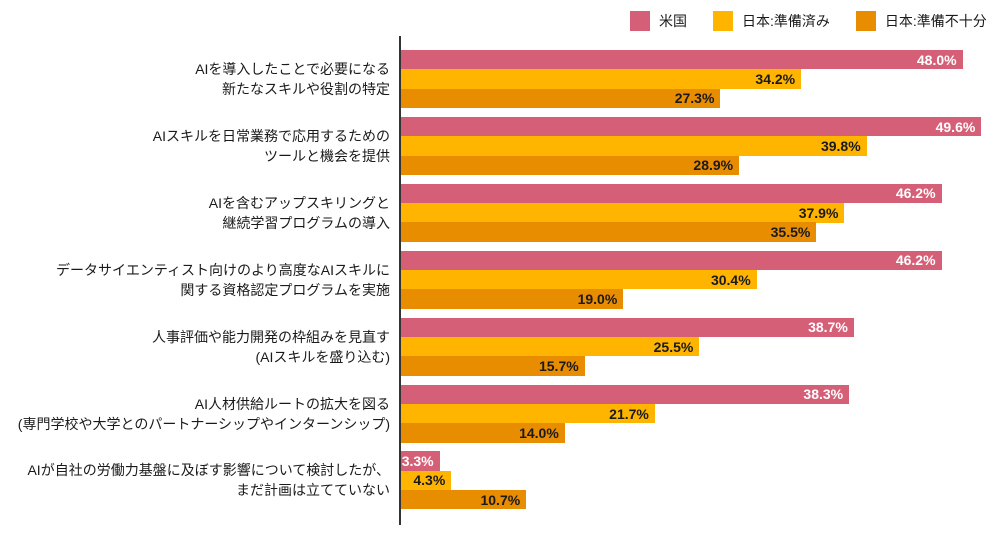 Image resolution: width=1000 pixels, height=541 pixels. Describe the element at coordinates (601, 79) in the screenshot. I see `bar-日本:準備済み: 34.2%` at that location.